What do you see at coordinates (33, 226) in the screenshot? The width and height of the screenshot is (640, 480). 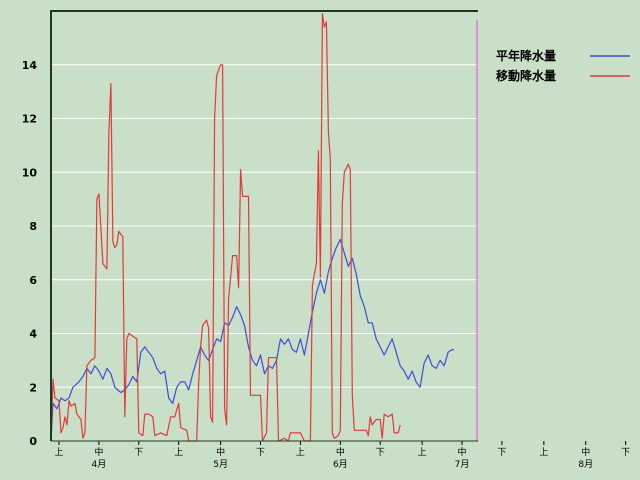 I see `y-tick-label: 8` at bounding box center [33, 226].